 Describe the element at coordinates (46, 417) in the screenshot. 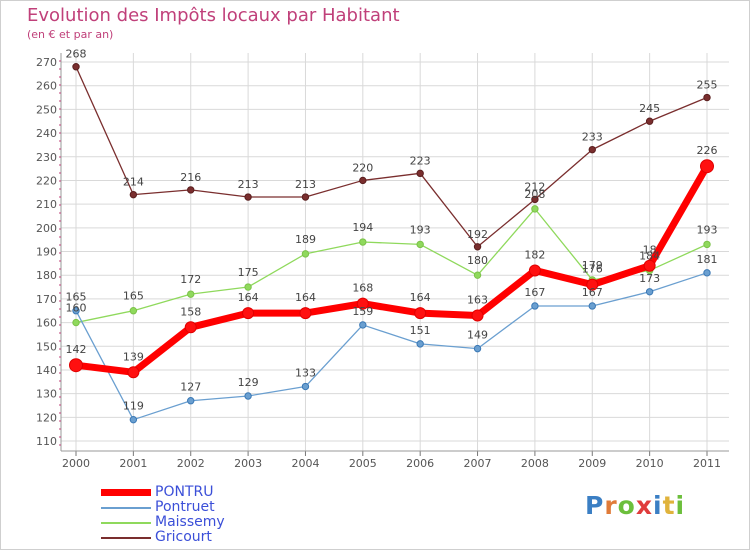

I see `y-tick-label: 120` at that location.